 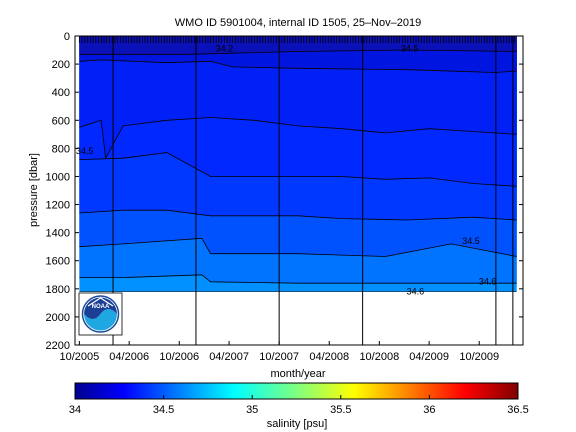 What do you see at coordinates (299, 405) in the screenshot?
I see `colorbar-ticks: 34 34.5 35 35.5 36 36.5` at bounding box center [299, 405].